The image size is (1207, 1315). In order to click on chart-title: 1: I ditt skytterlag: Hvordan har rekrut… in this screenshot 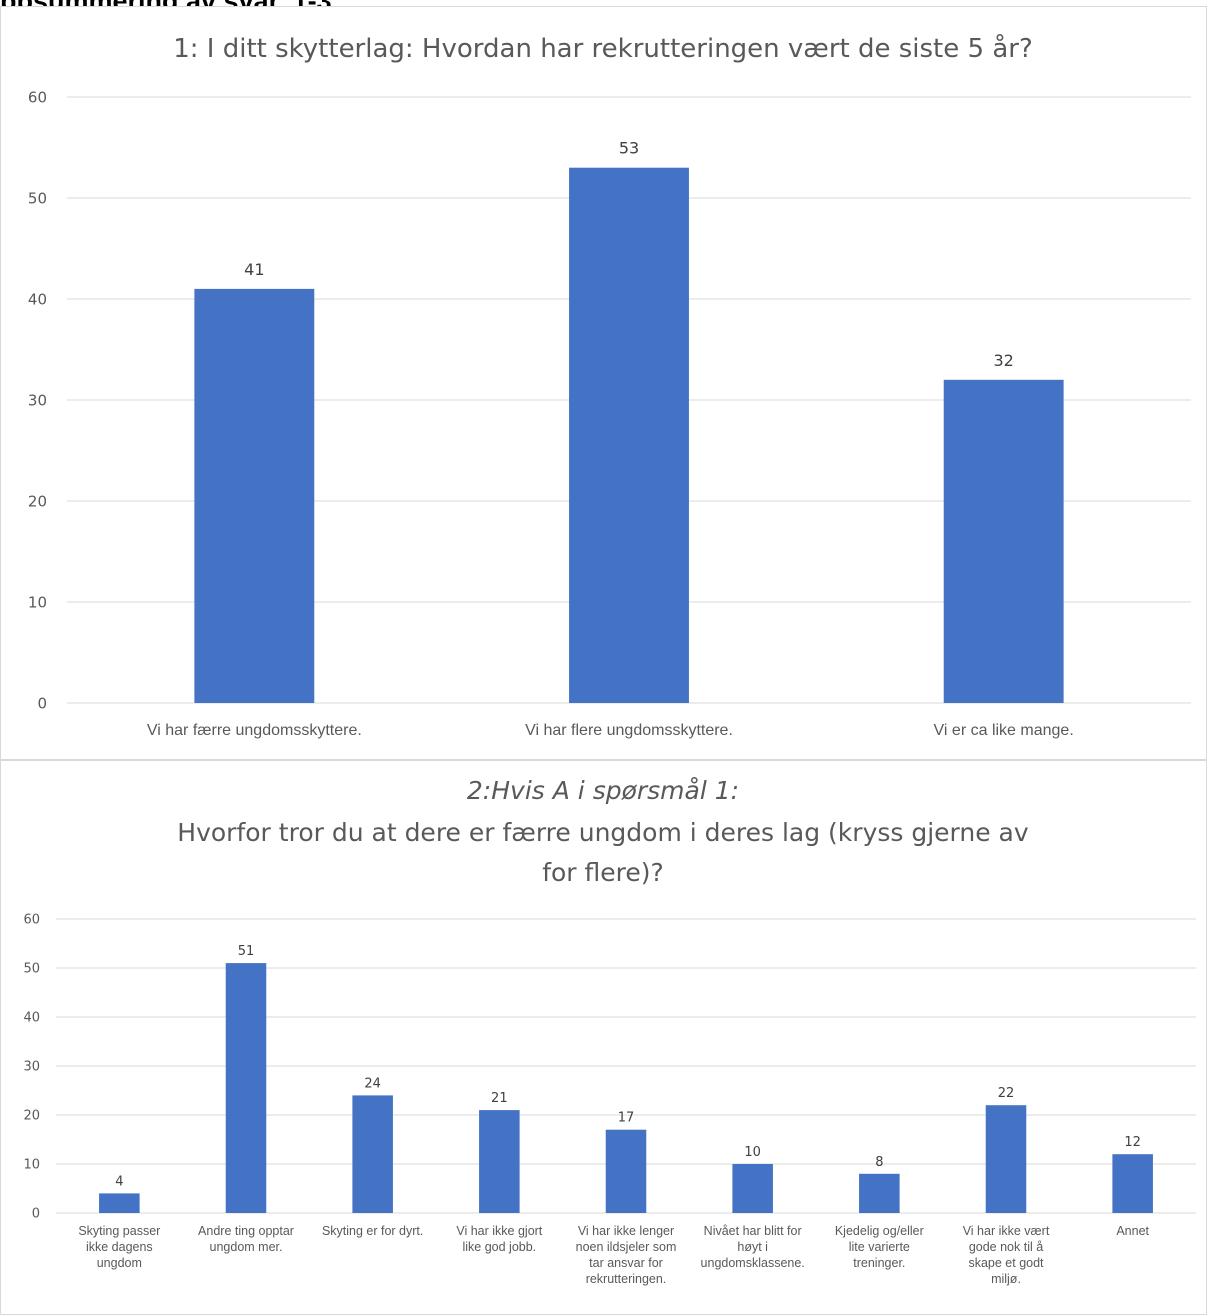, I will do `click(603, 48)`.